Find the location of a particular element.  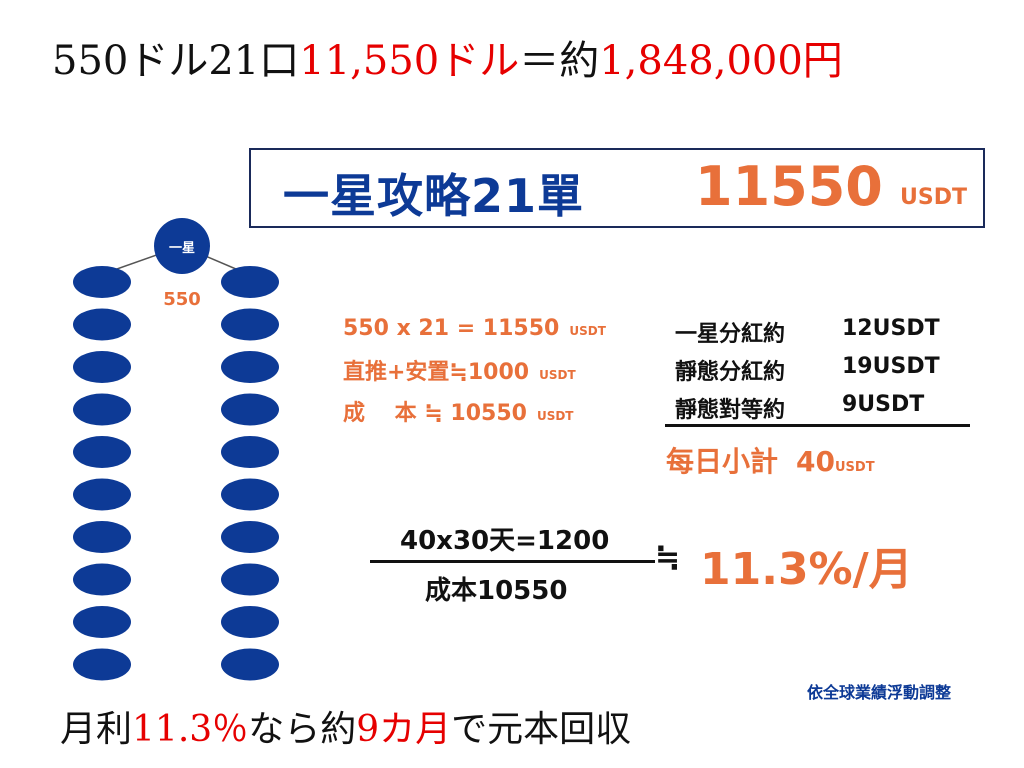

formula-approx-sign: ≒ is located at coordinates (668, 557).